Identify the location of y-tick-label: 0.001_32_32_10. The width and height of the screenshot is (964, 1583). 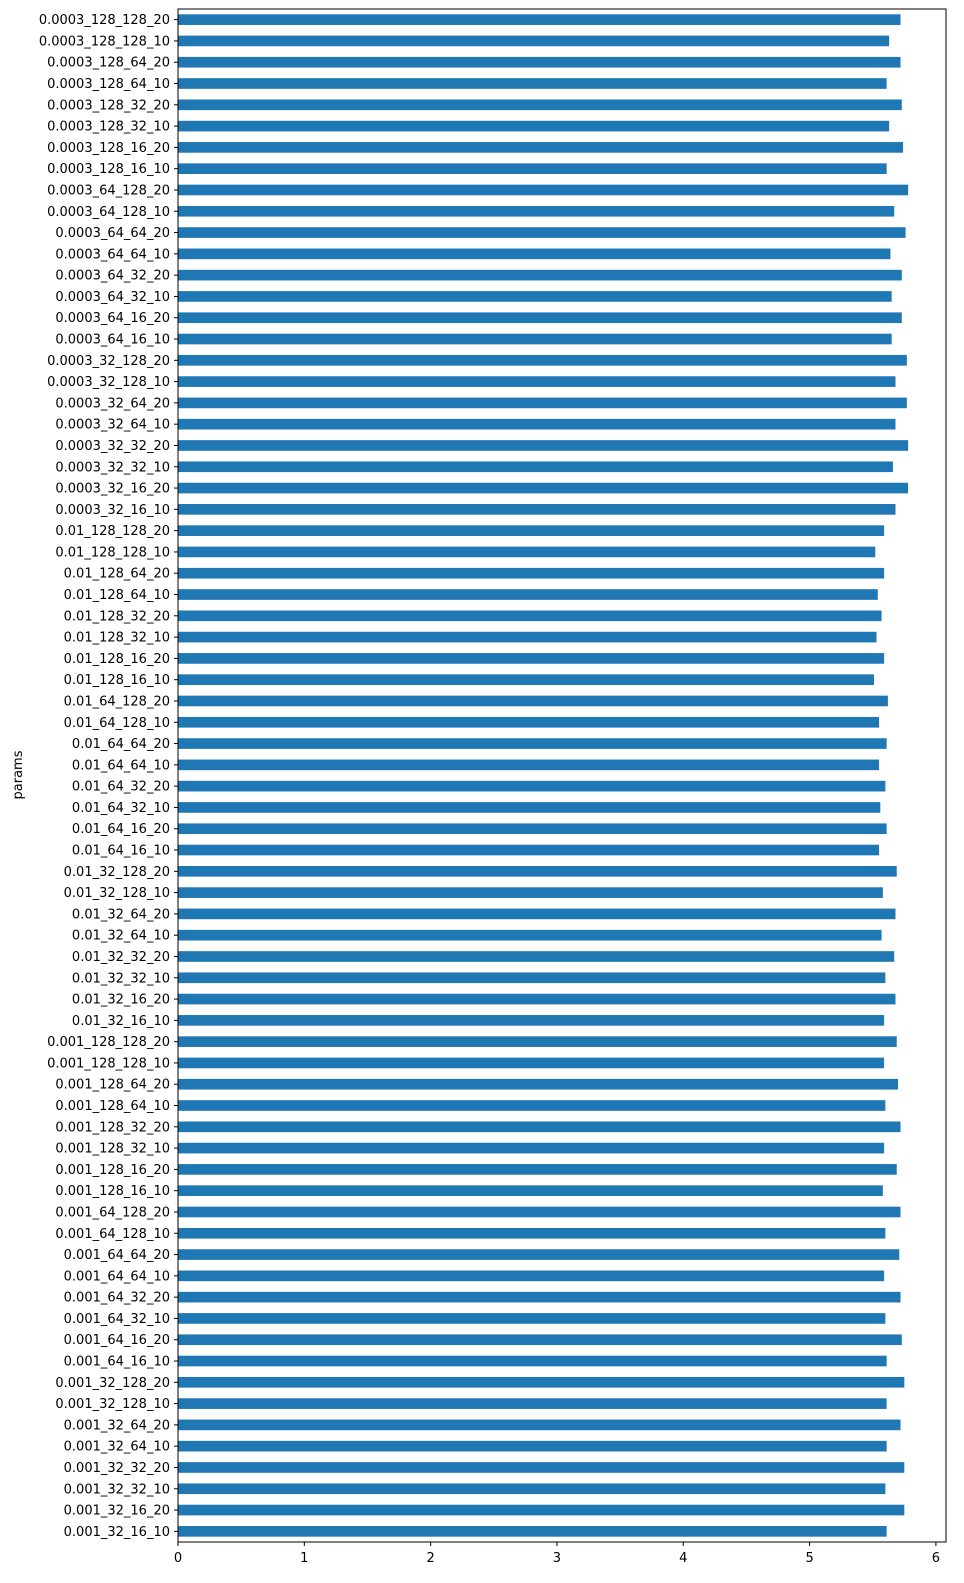
(117, 1489).